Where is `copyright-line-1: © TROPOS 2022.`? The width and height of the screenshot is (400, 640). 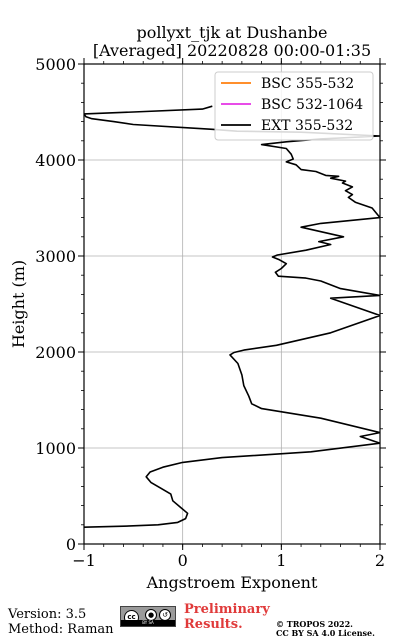 copyright-line-1: © TROPOS 2022. is located at coordinates (314, 624).